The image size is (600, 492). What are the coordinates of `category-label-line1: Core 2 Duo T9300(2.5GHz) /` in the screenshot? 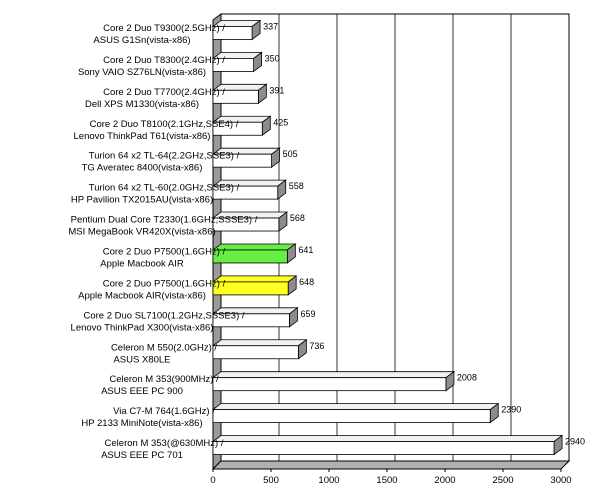 It's located at (164, 28).